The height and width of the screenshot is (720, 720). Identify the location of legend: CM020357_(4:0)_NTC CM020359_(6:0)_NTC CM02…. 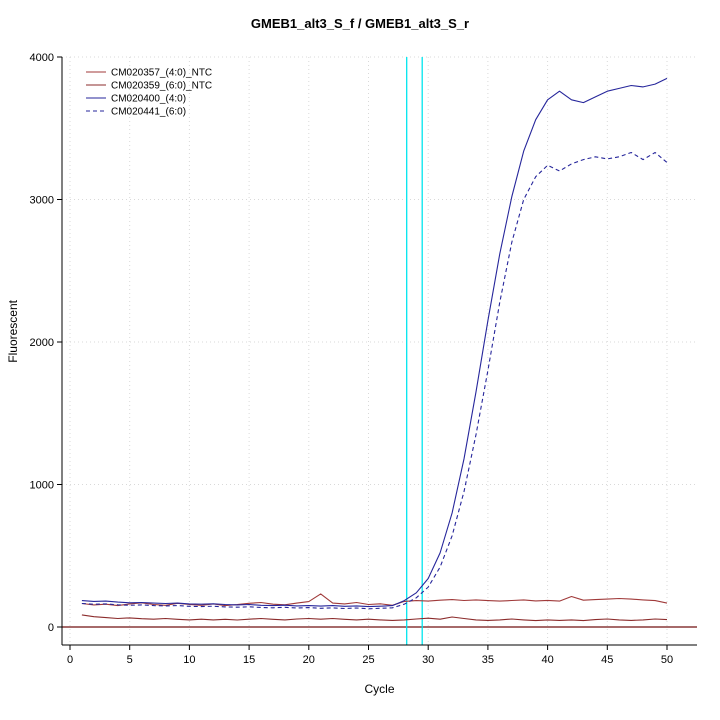
(149, 93).